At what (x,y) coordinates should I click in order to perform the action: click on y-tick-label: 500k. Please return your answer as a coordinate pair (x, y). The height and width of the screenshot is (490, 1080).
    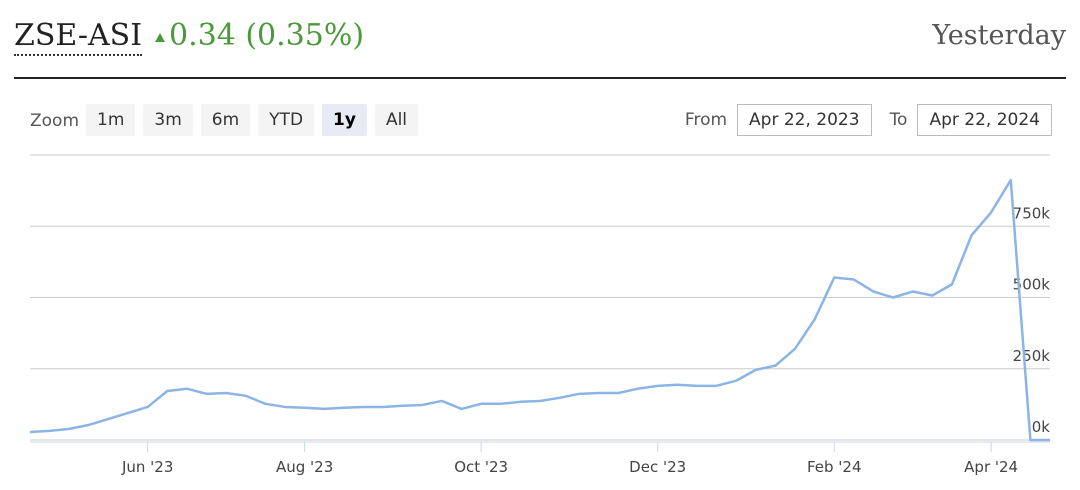
    Looking at the image, I should click on (1032, 285).